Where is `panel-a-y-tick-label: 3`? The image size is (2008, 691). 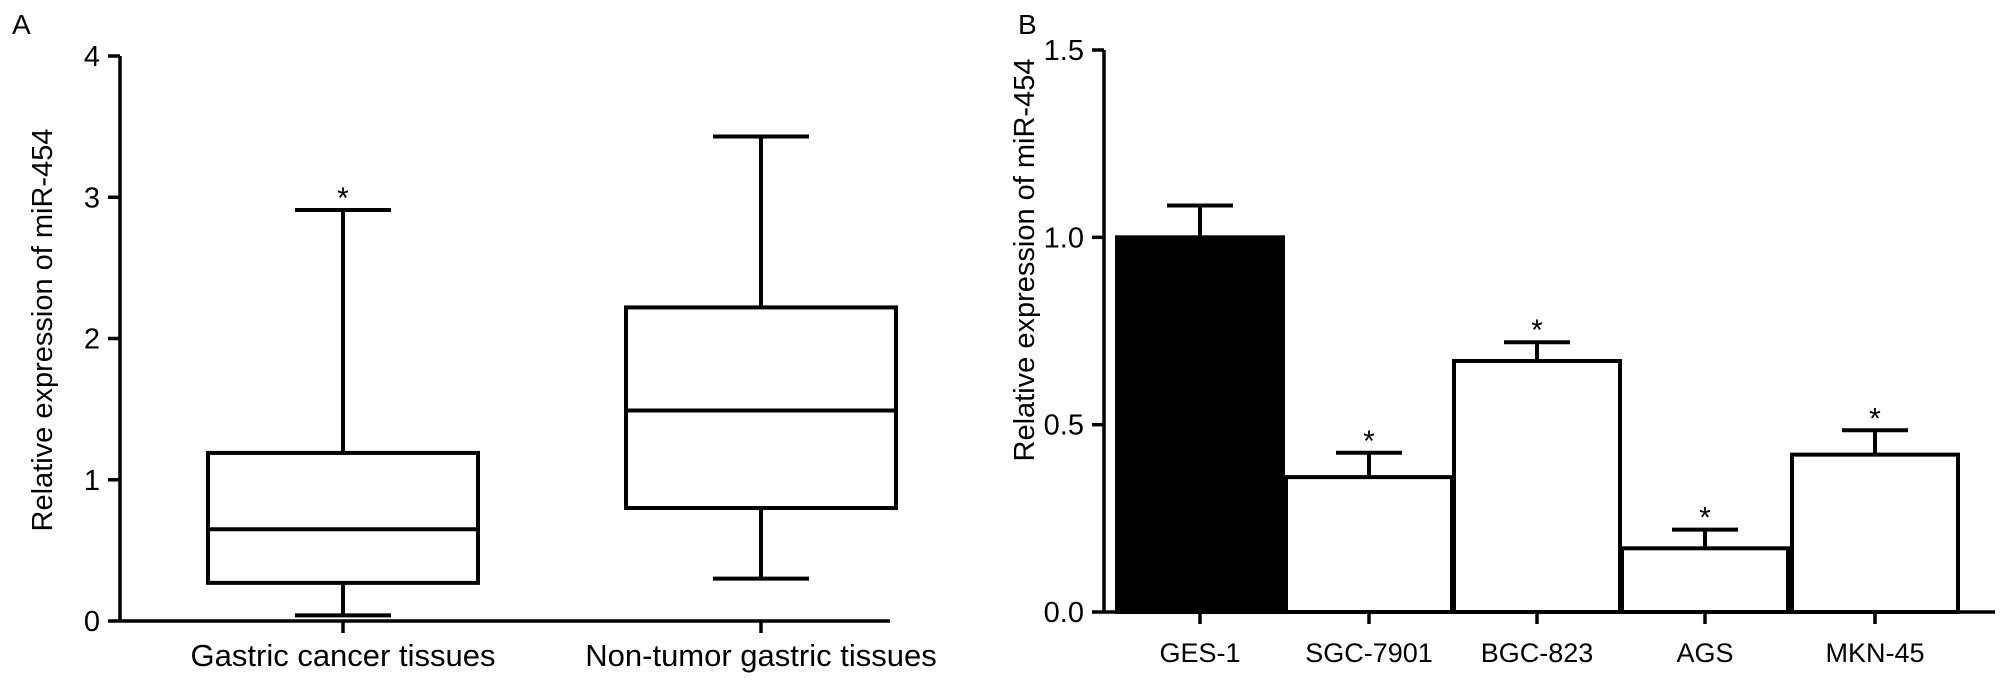 panel-a-y-tick-label: 3 is located at coordinates (92, 198).